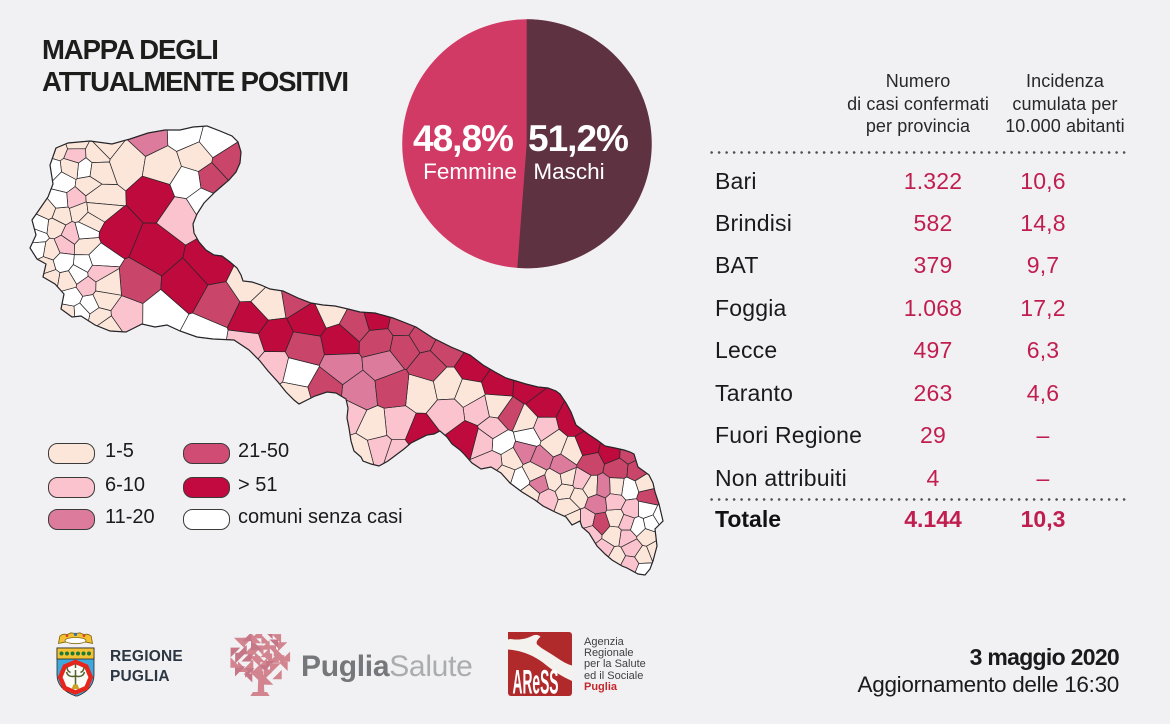 The width and height of the screenshot is (1170, 724). Describe the element at coordinates (470, 171) in the screenshot. I see `svg-text: Femmine` at that location.